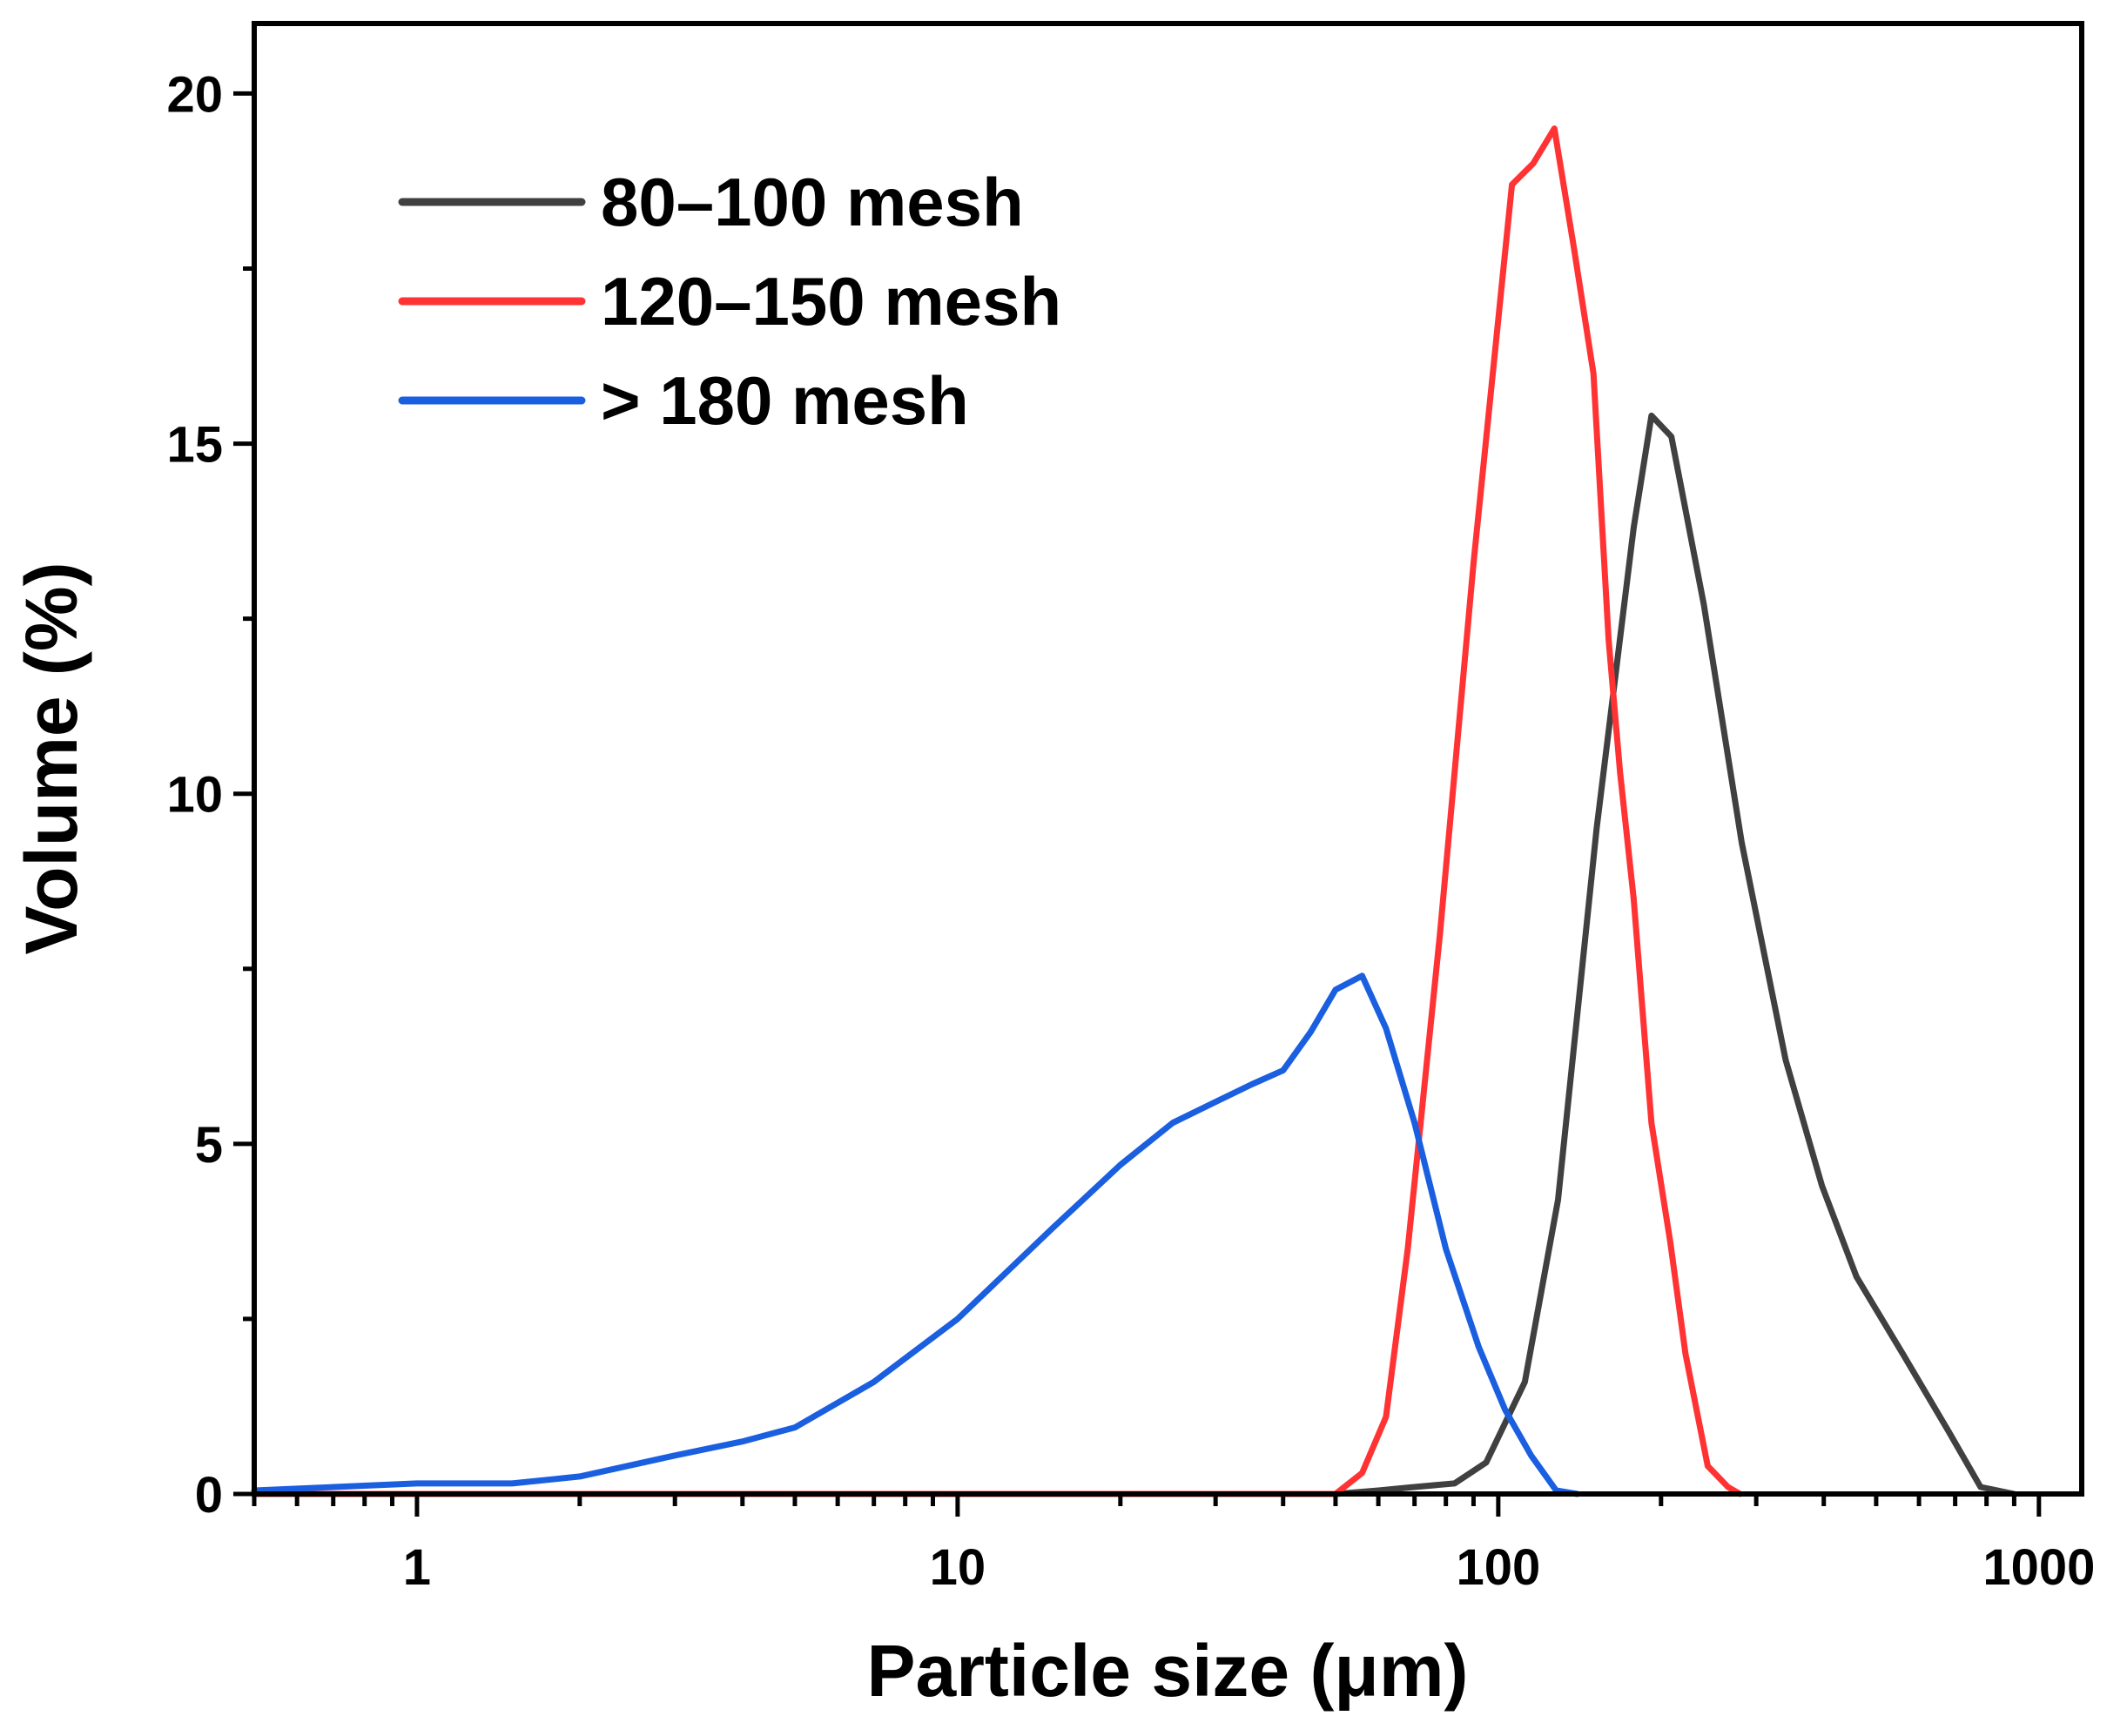  What do you see at coordinates (1168, 1671) in the screenshot?
I see `x-axis-title: Particle size (μm)` at bounding box center [1168, 1671].